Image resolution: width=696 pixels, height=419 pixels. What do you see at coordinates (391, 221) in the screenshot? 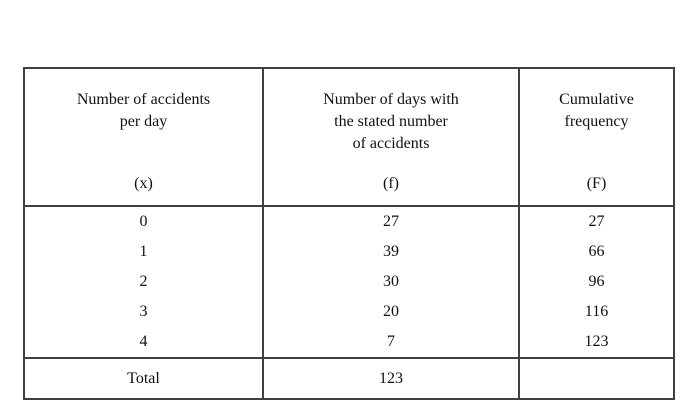
I see `cell-f-0: 27` at bounding box center [391, 221].